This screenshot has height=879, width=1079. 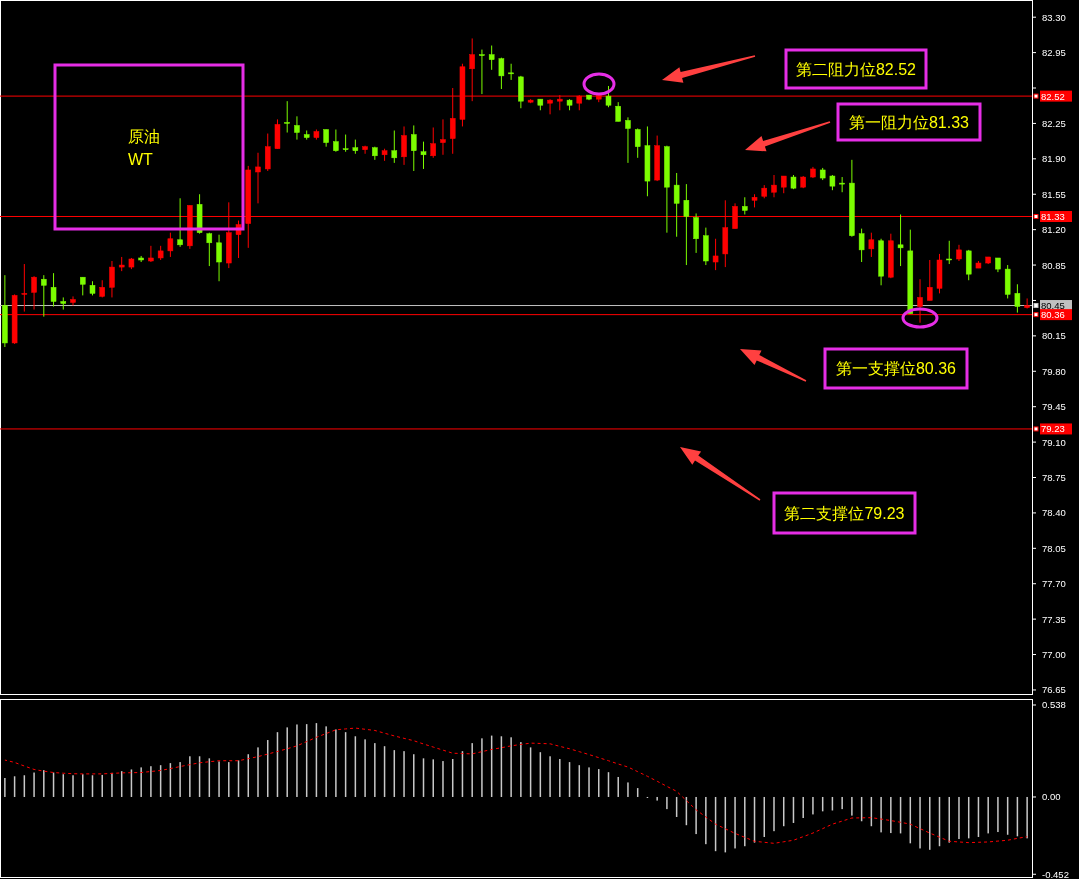 What do you see at coordinates (1054, 159) in the screenshot?
I see `y-tick-label: 81.90` at bounding box center [1054, 159].